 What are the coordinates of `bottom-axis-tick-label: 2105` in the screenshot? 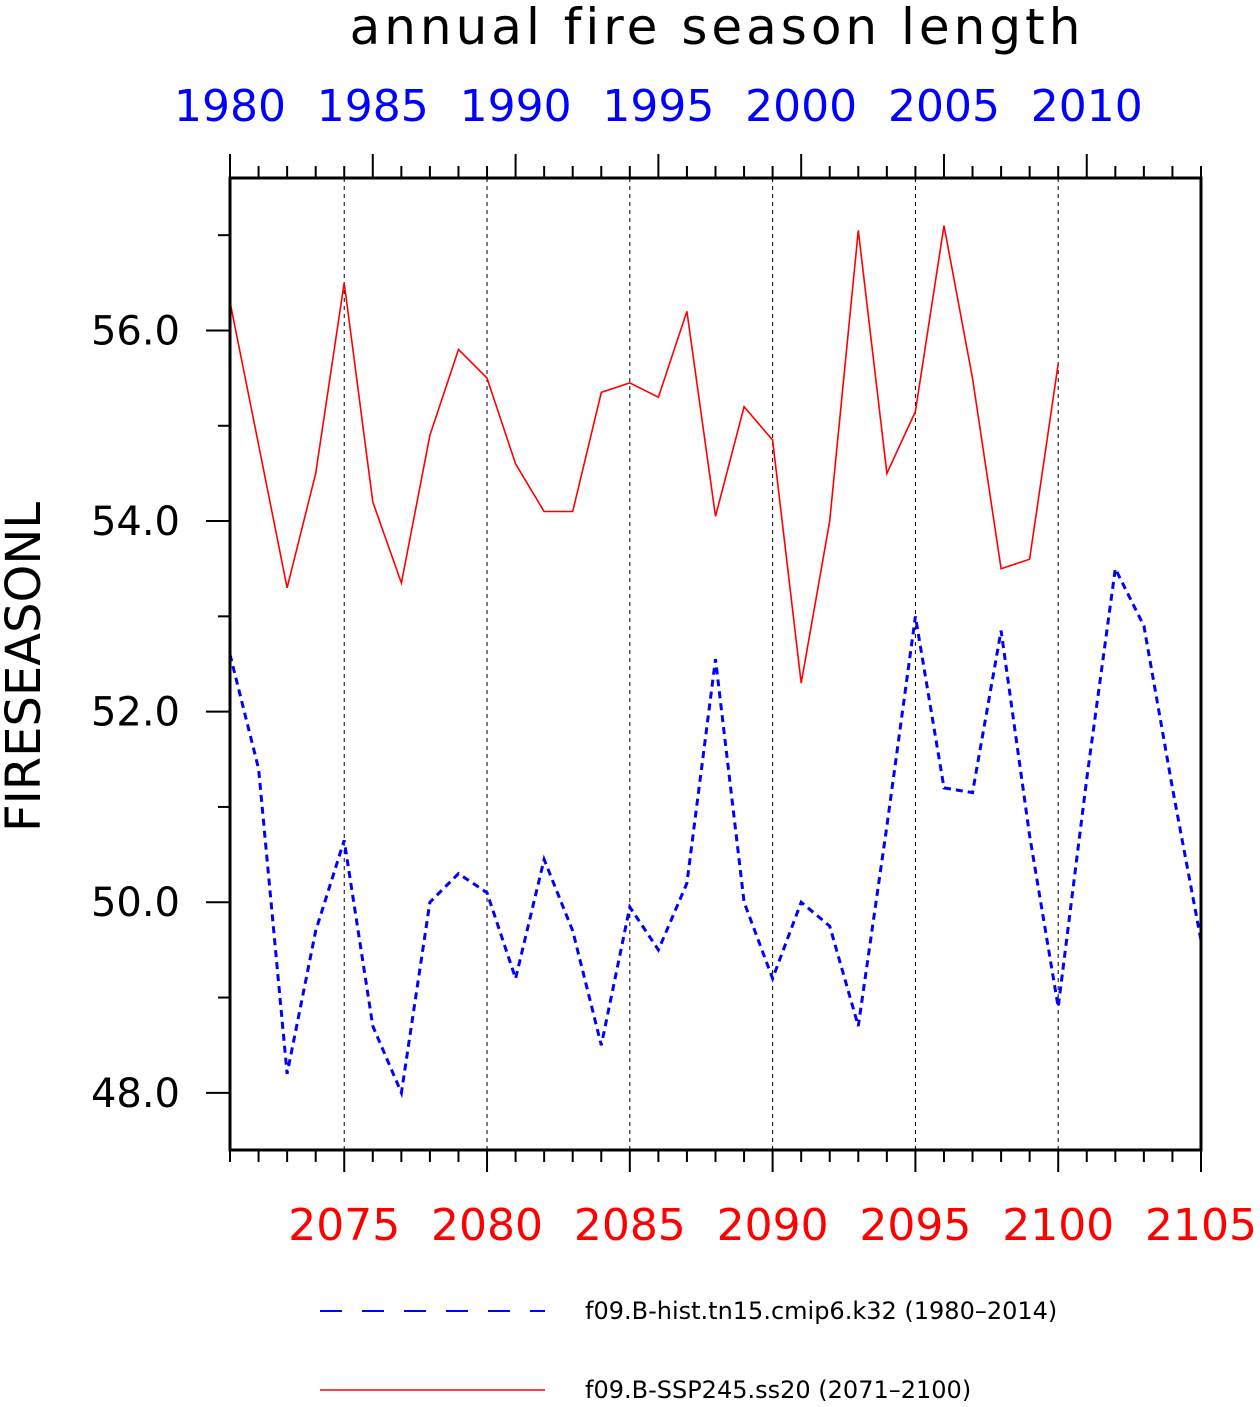 It's located at (1201, 1225).